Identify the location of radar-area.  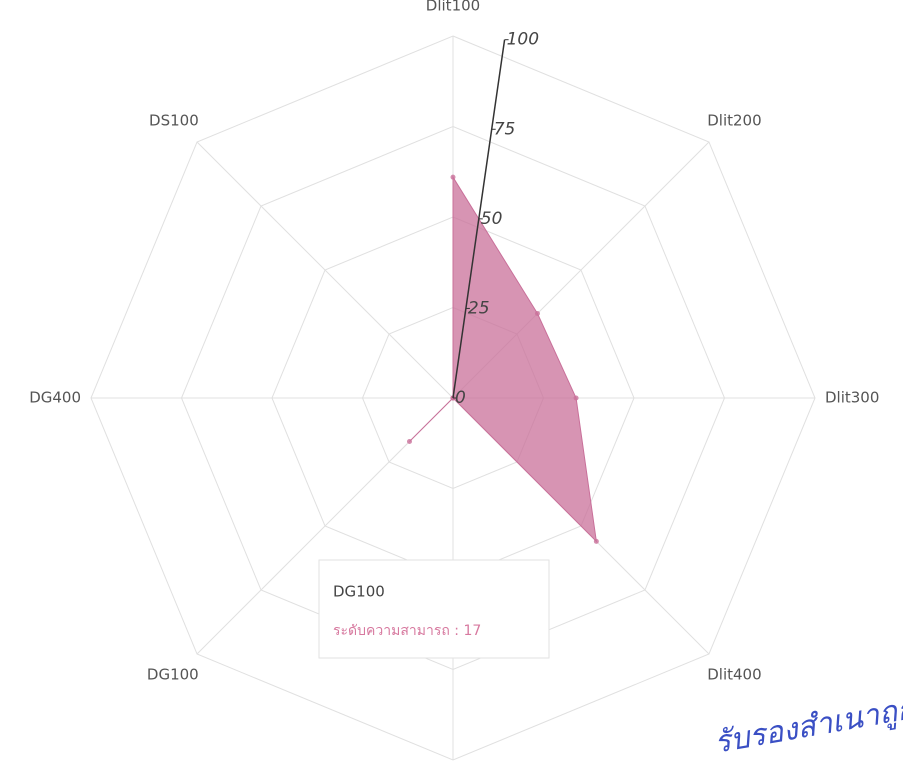
(503, 359).